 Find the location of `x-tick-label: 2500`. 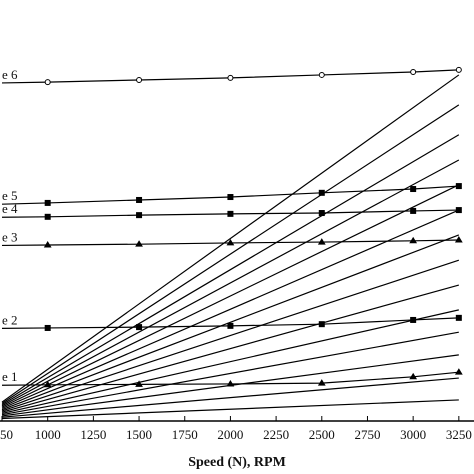

x-tick-label: 2500 is located at coordinates (322, 434).